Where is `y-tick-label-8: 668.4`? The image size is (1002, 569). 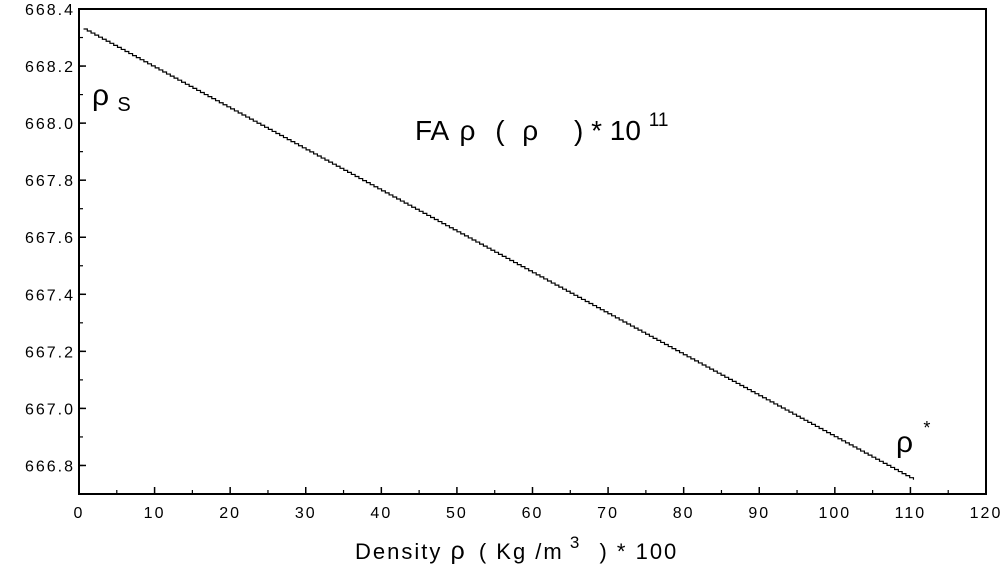 y-tick-label-8: 668.4 is located at coordinates (50, 10).